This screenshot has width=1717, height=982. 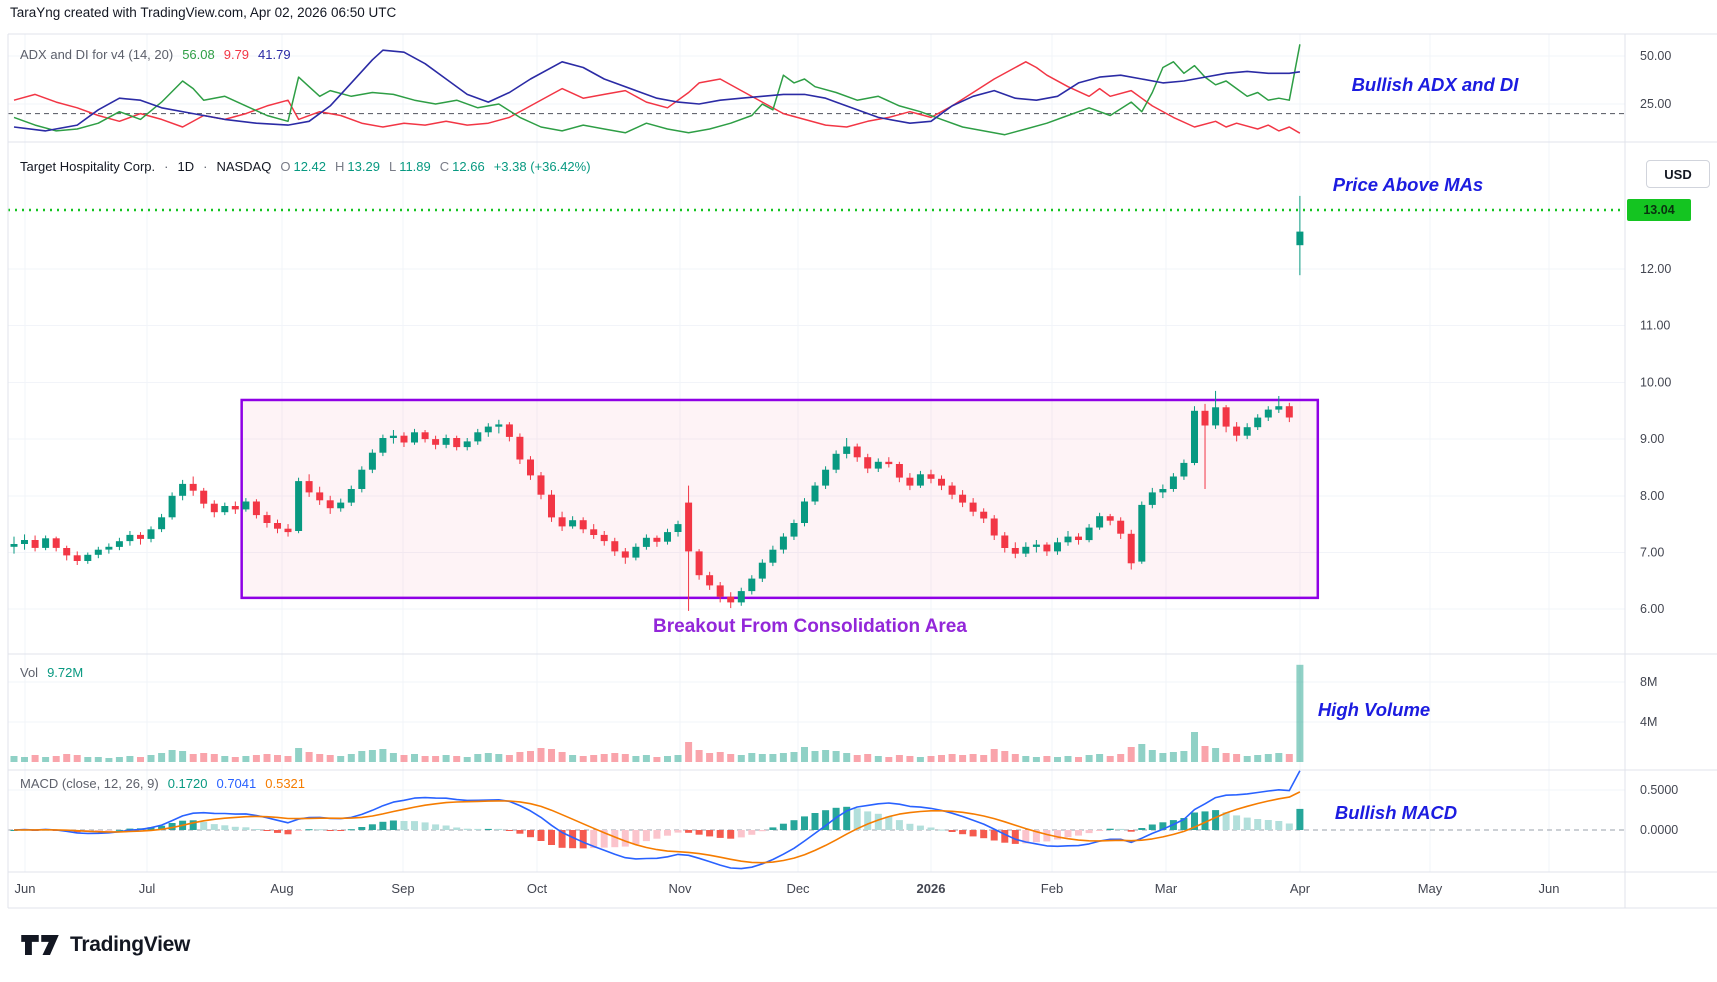 What do you see at coordinates (1648, 722) in the screenshot?
I see `scale-label: 4M` at bounding box center [1648, 722].